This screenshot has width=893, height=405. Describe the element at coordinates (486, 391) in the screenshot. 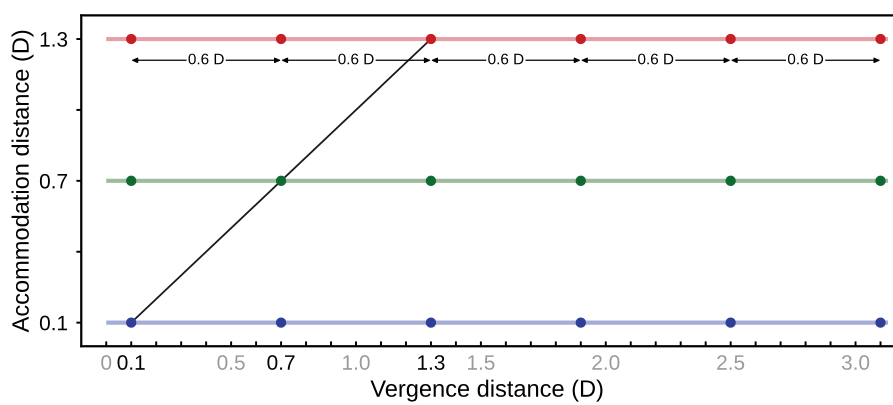

I see `x-axis-title: Vergence distance (D)` at that location.